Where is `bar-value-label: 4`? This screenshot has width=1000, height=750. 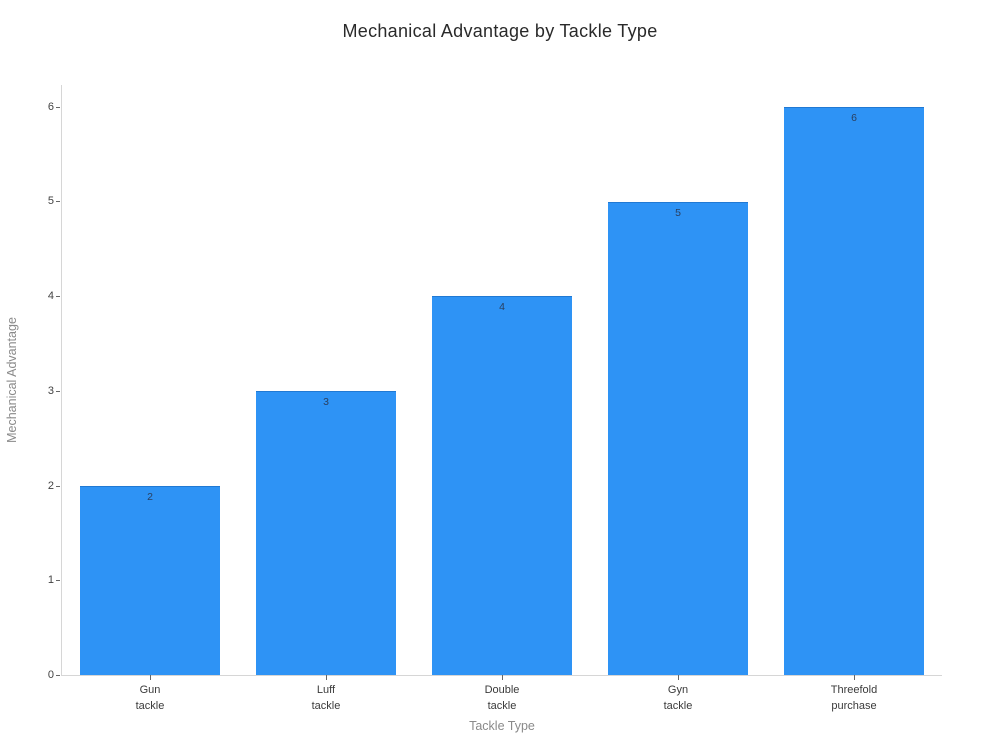
bar-value-label: 4 is located at coordinates (502, 307).